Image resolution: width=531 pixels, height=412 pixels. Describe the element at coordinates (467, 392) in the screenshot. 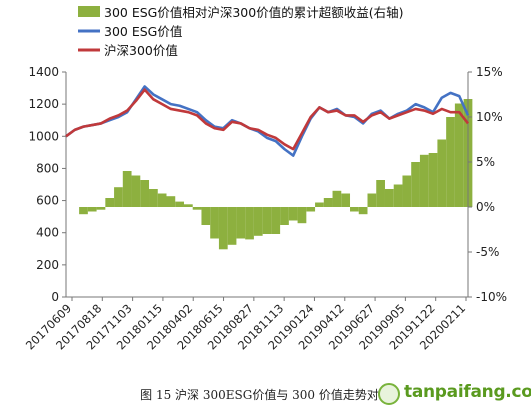

I see `watermark-text: tanpaifang.com` at that location.